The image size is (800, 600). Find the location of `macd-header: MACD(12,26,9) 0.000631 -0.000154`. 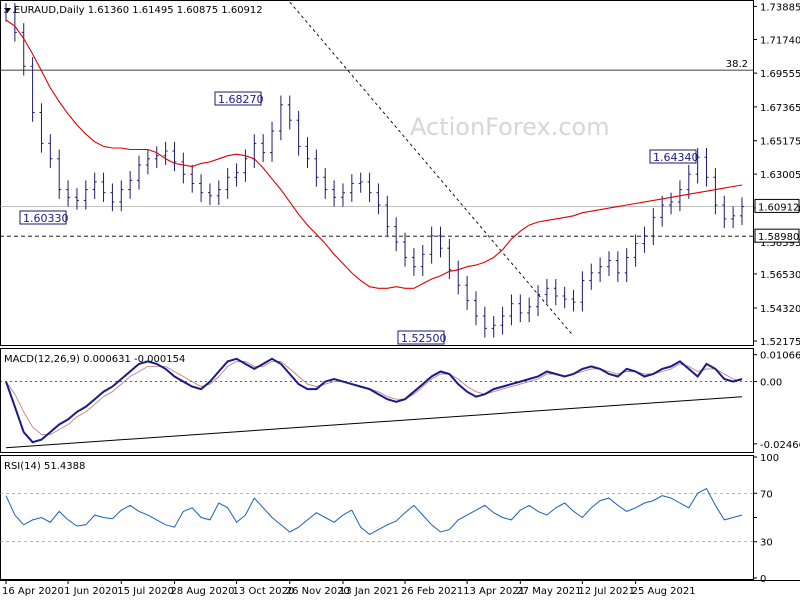

macd-header: MACD(12,26,9) 0.000631 -0.000154 is located at coordinates (94, 359).